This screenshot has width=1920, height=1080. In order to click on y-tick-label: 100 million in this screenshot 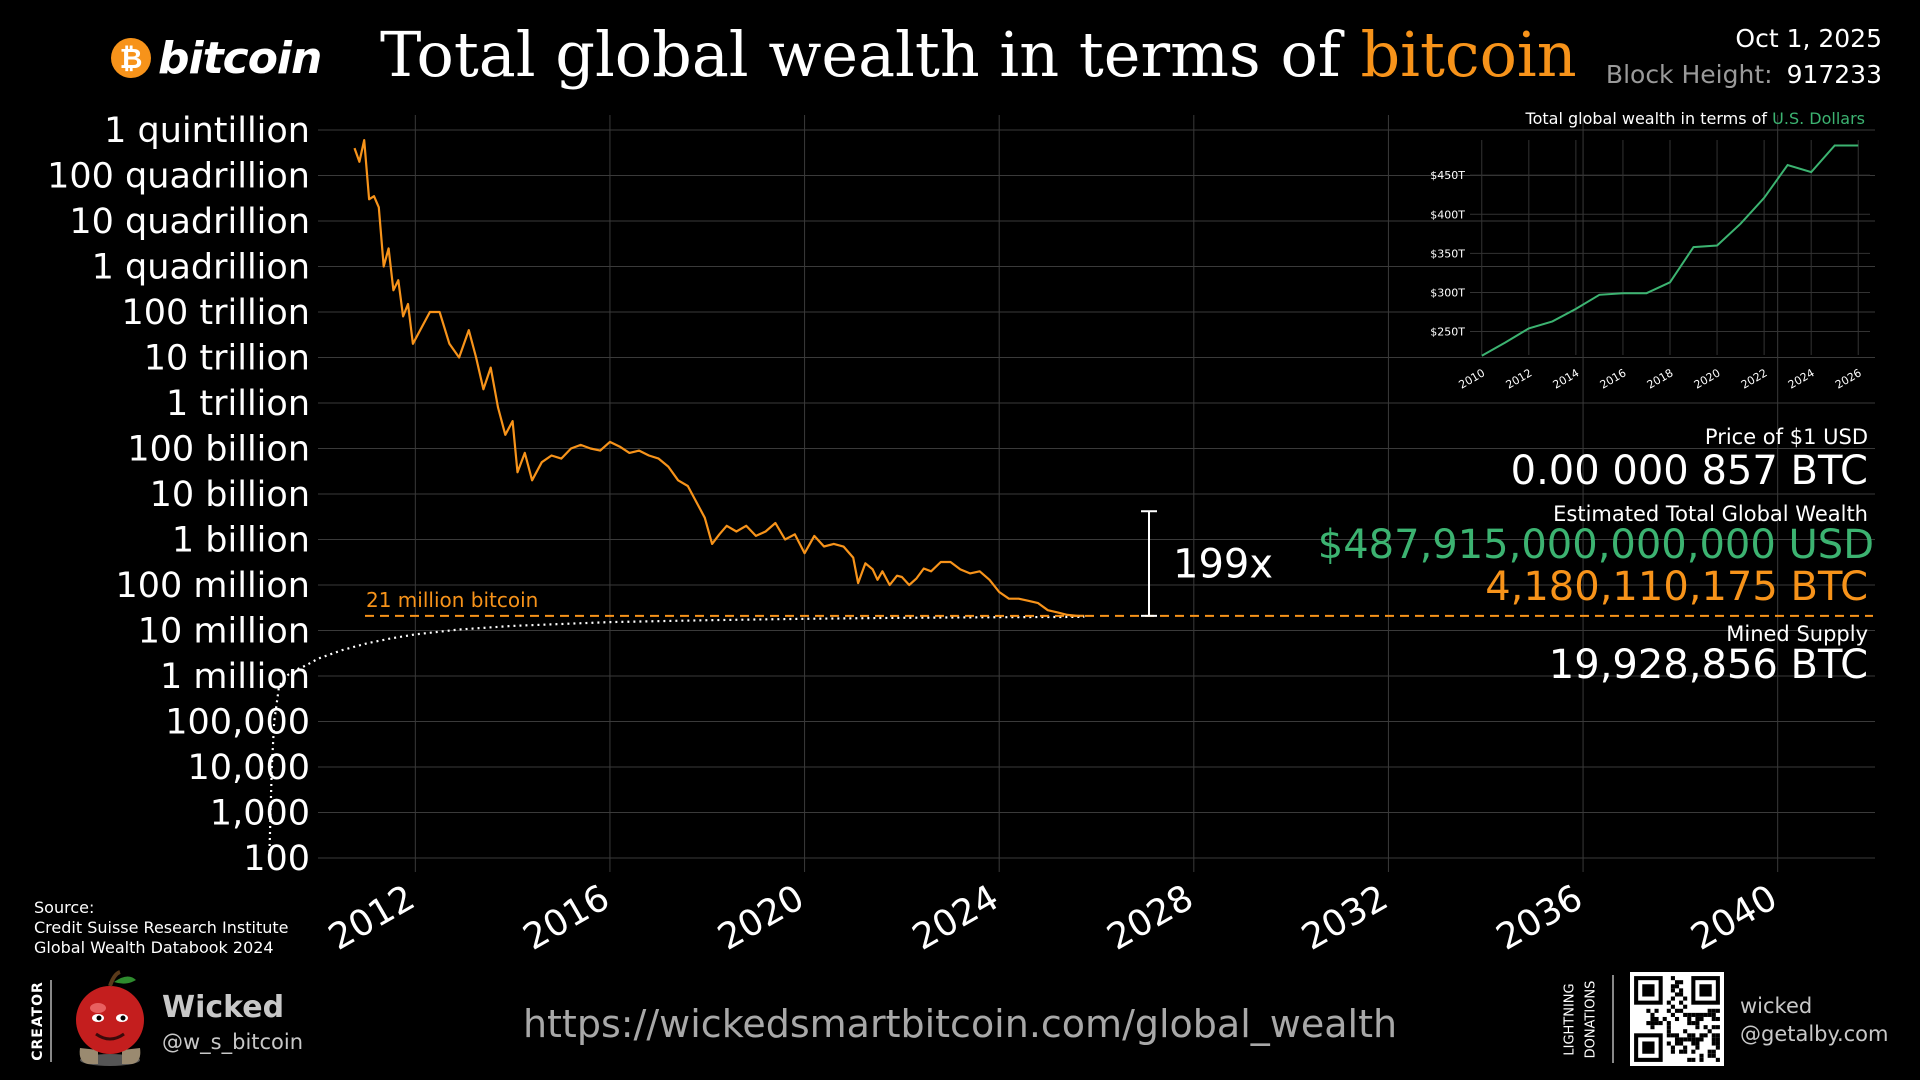, I will do `click(212, 586)`.